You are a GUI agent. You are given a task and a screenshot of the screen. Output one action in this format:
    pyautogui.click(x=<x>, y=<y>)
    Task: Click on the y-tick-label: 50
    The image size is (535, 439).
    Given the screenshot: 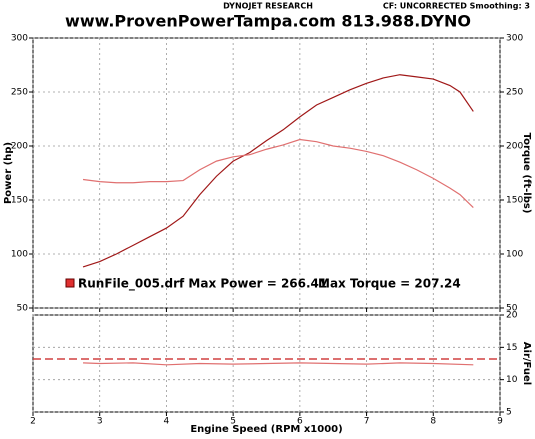 What is the action you would take?
    pyautogui.click(x=23, y=309)
    